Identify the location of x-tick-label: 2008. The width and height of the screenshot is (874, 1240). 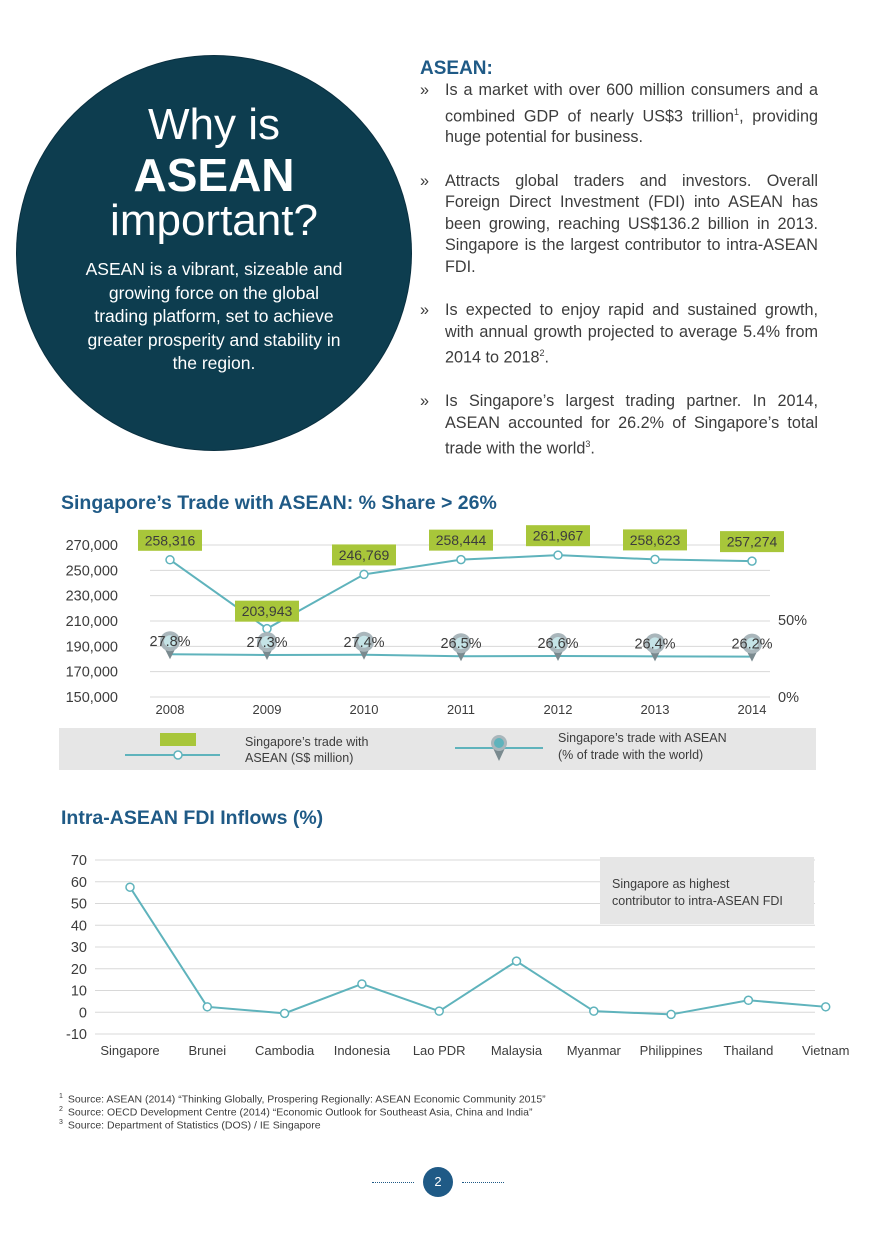
(170, 709).